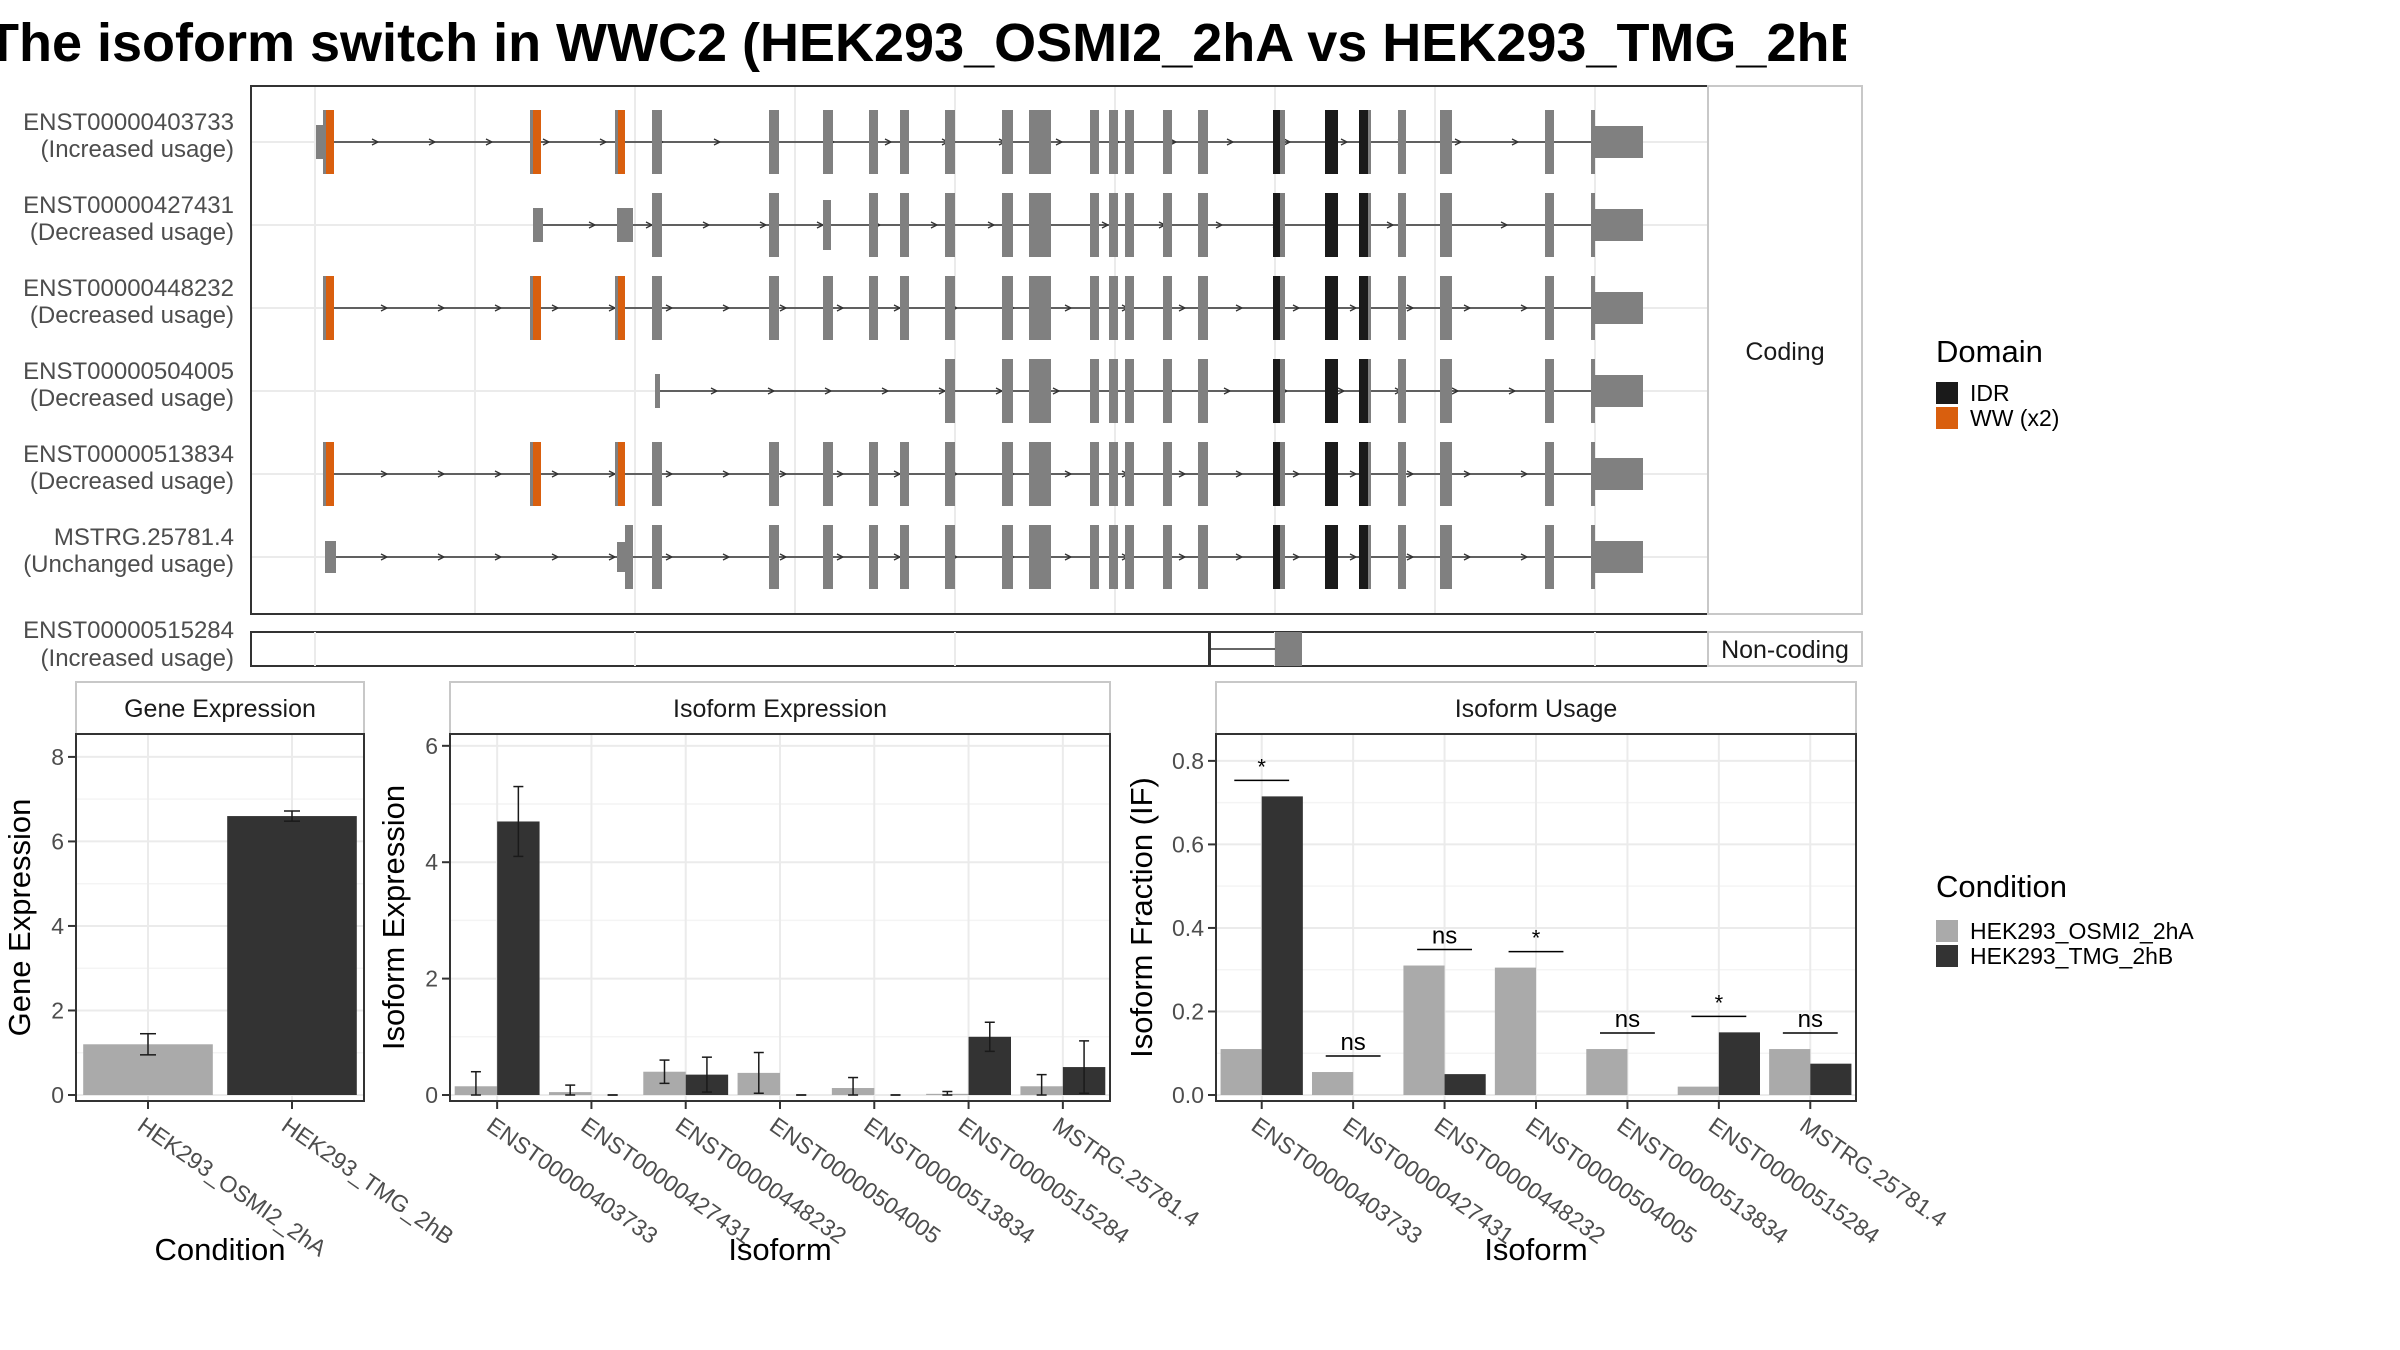 Image resolution: width=2400 pixels, height=1350 pixels. What do you see at coordinates (128, 288) in the screenshot?
I see `transcript-id-label: ENST00000448232` at bounding box center [128, 288].